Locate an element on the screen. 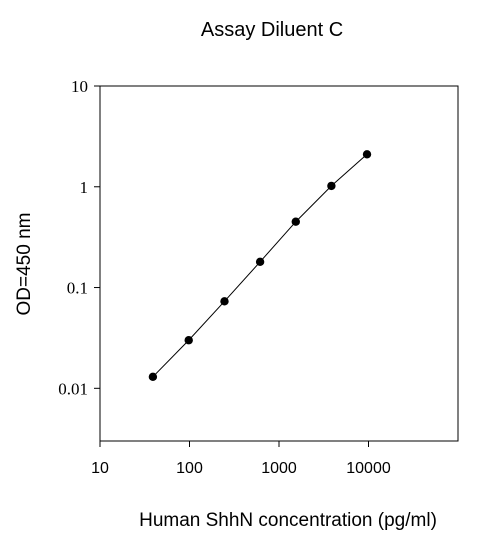 Image resolution: width=490 pixels, height=543 pixels. x-axis-ticks: 10 100 1000 10000 is located at coordinates (241, 459).